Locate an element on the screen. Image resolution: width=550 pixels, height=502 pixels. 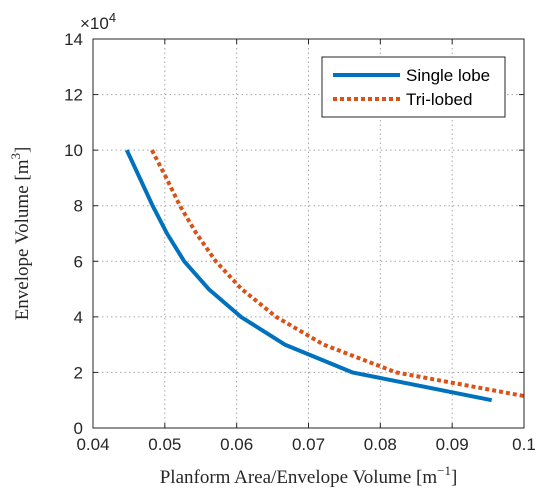
y-axis-label: Envelope Volume [m3] is located at coordinates (20, 234).